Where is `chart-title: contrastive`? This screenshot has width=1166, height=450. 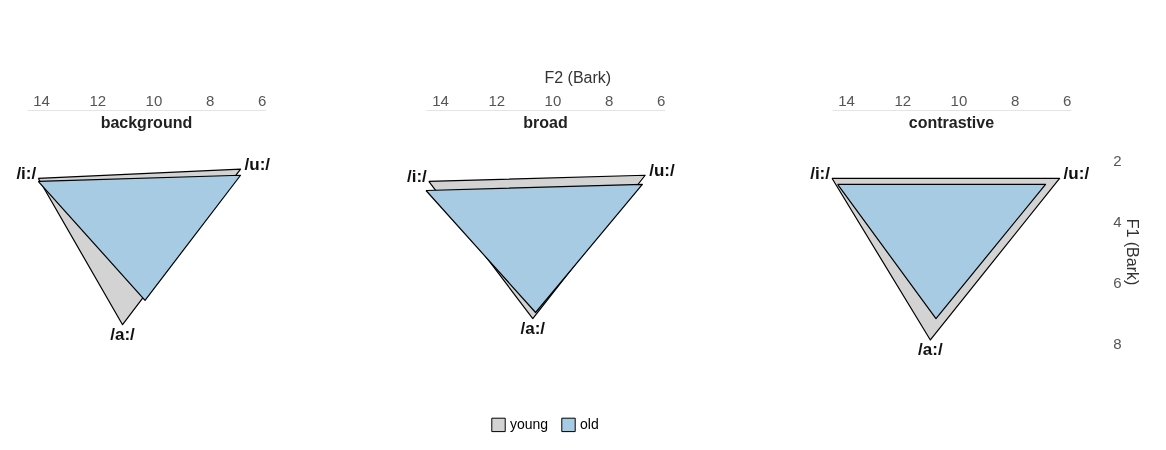
chart-title: contrastive is located at coordinates (951, 122).